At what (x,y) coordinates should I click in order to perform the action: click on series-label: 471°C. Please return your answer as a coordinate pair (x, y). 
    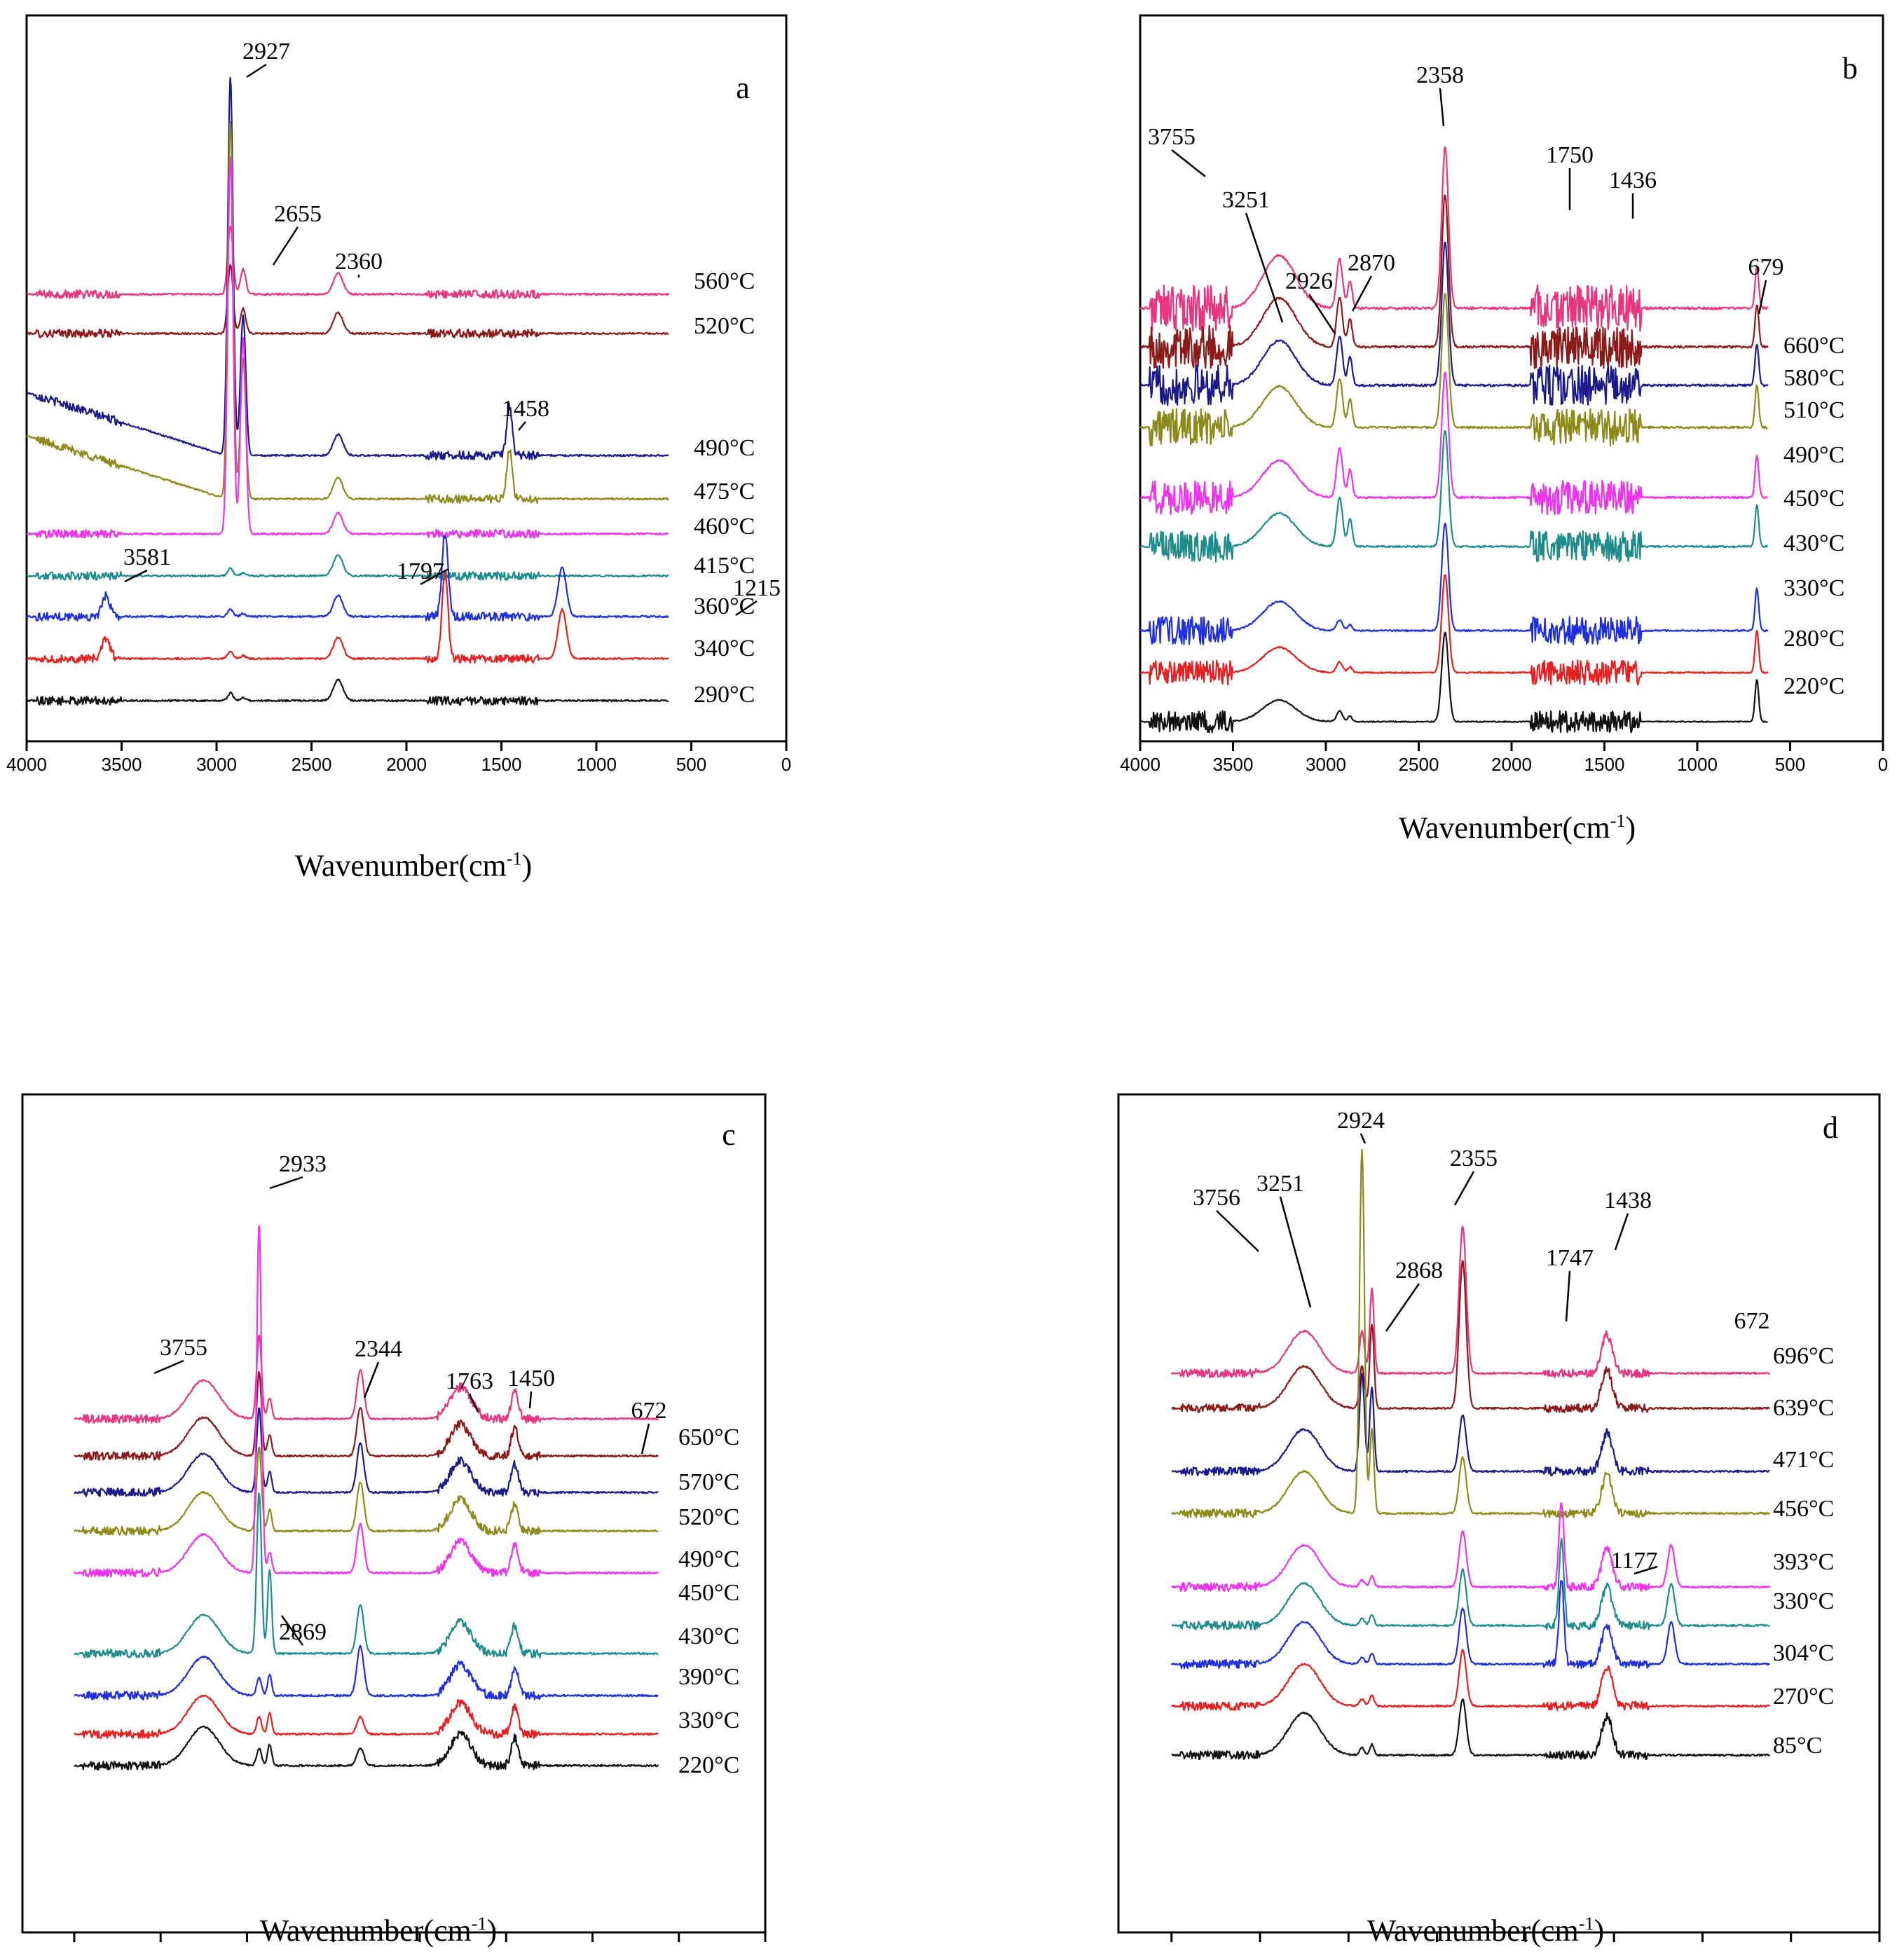
    Looking at the image, I should click on (1803, 1460).